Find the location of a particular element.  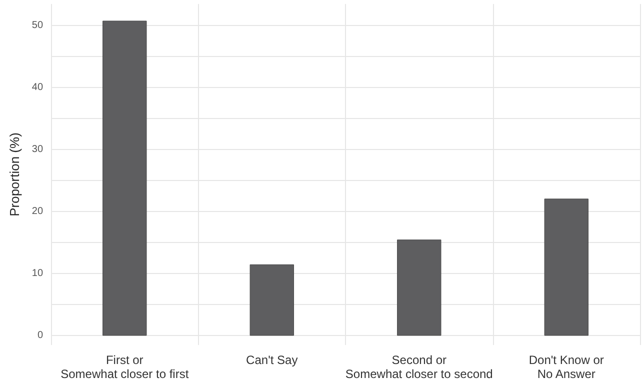

x-tick-label: First or Somewhat closer to first is located at coordinates (125, 367).